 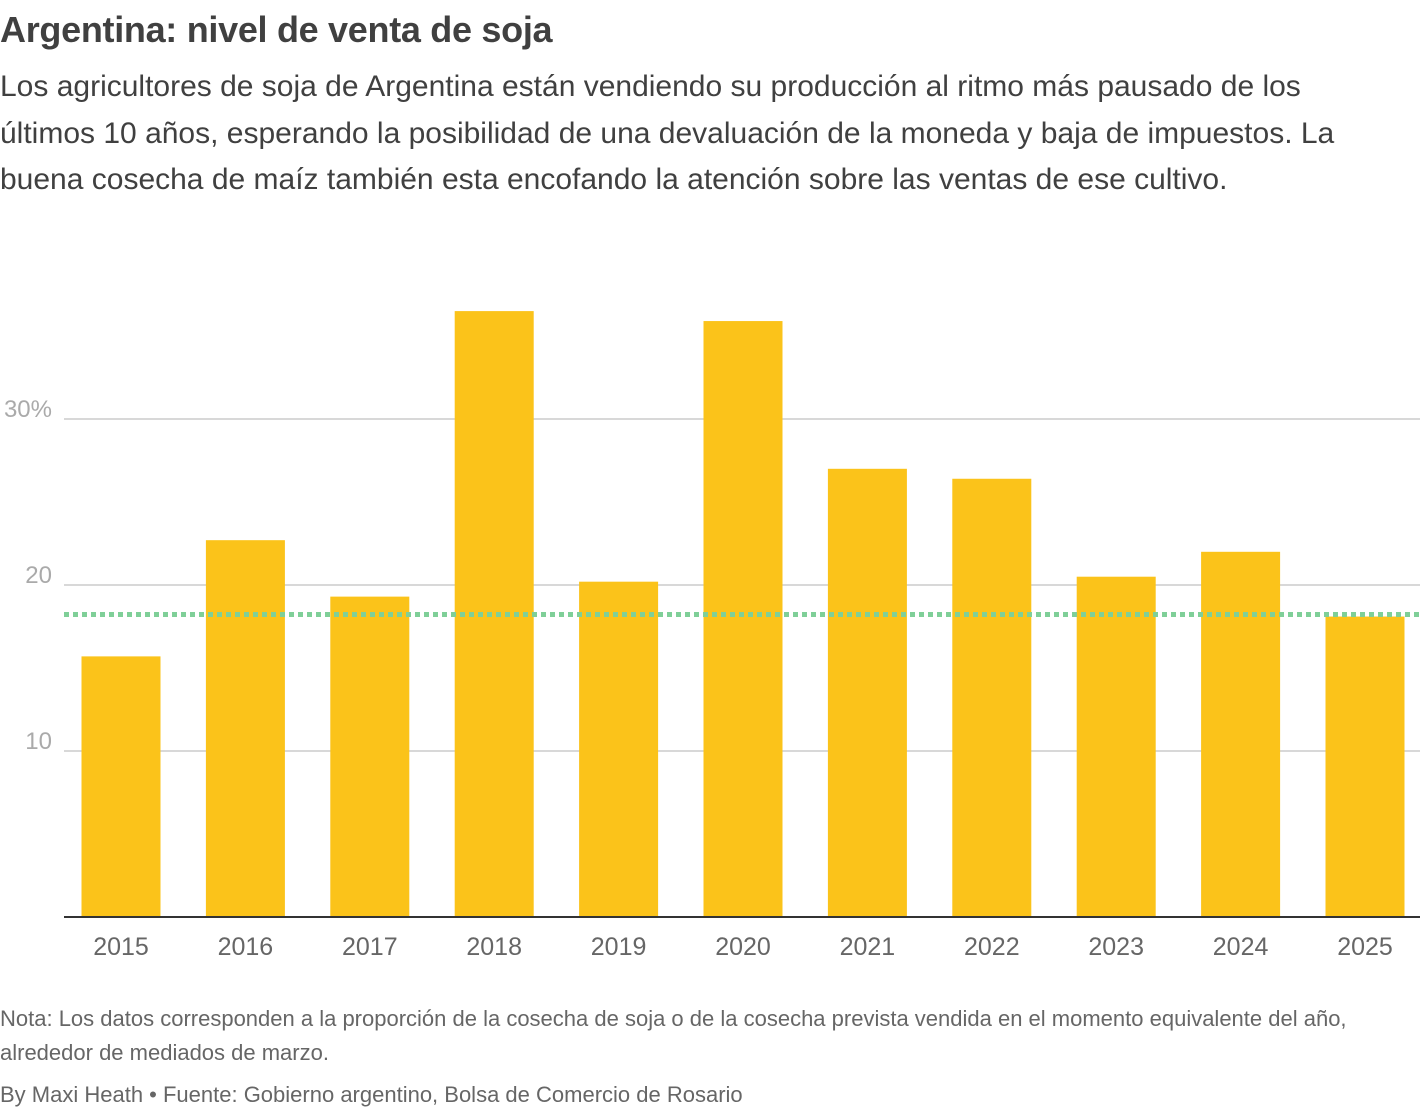 What do you see at coordinates (1365, 766) in the screenshot?
I see `bar-2025` at bounding box center [1365, 766].